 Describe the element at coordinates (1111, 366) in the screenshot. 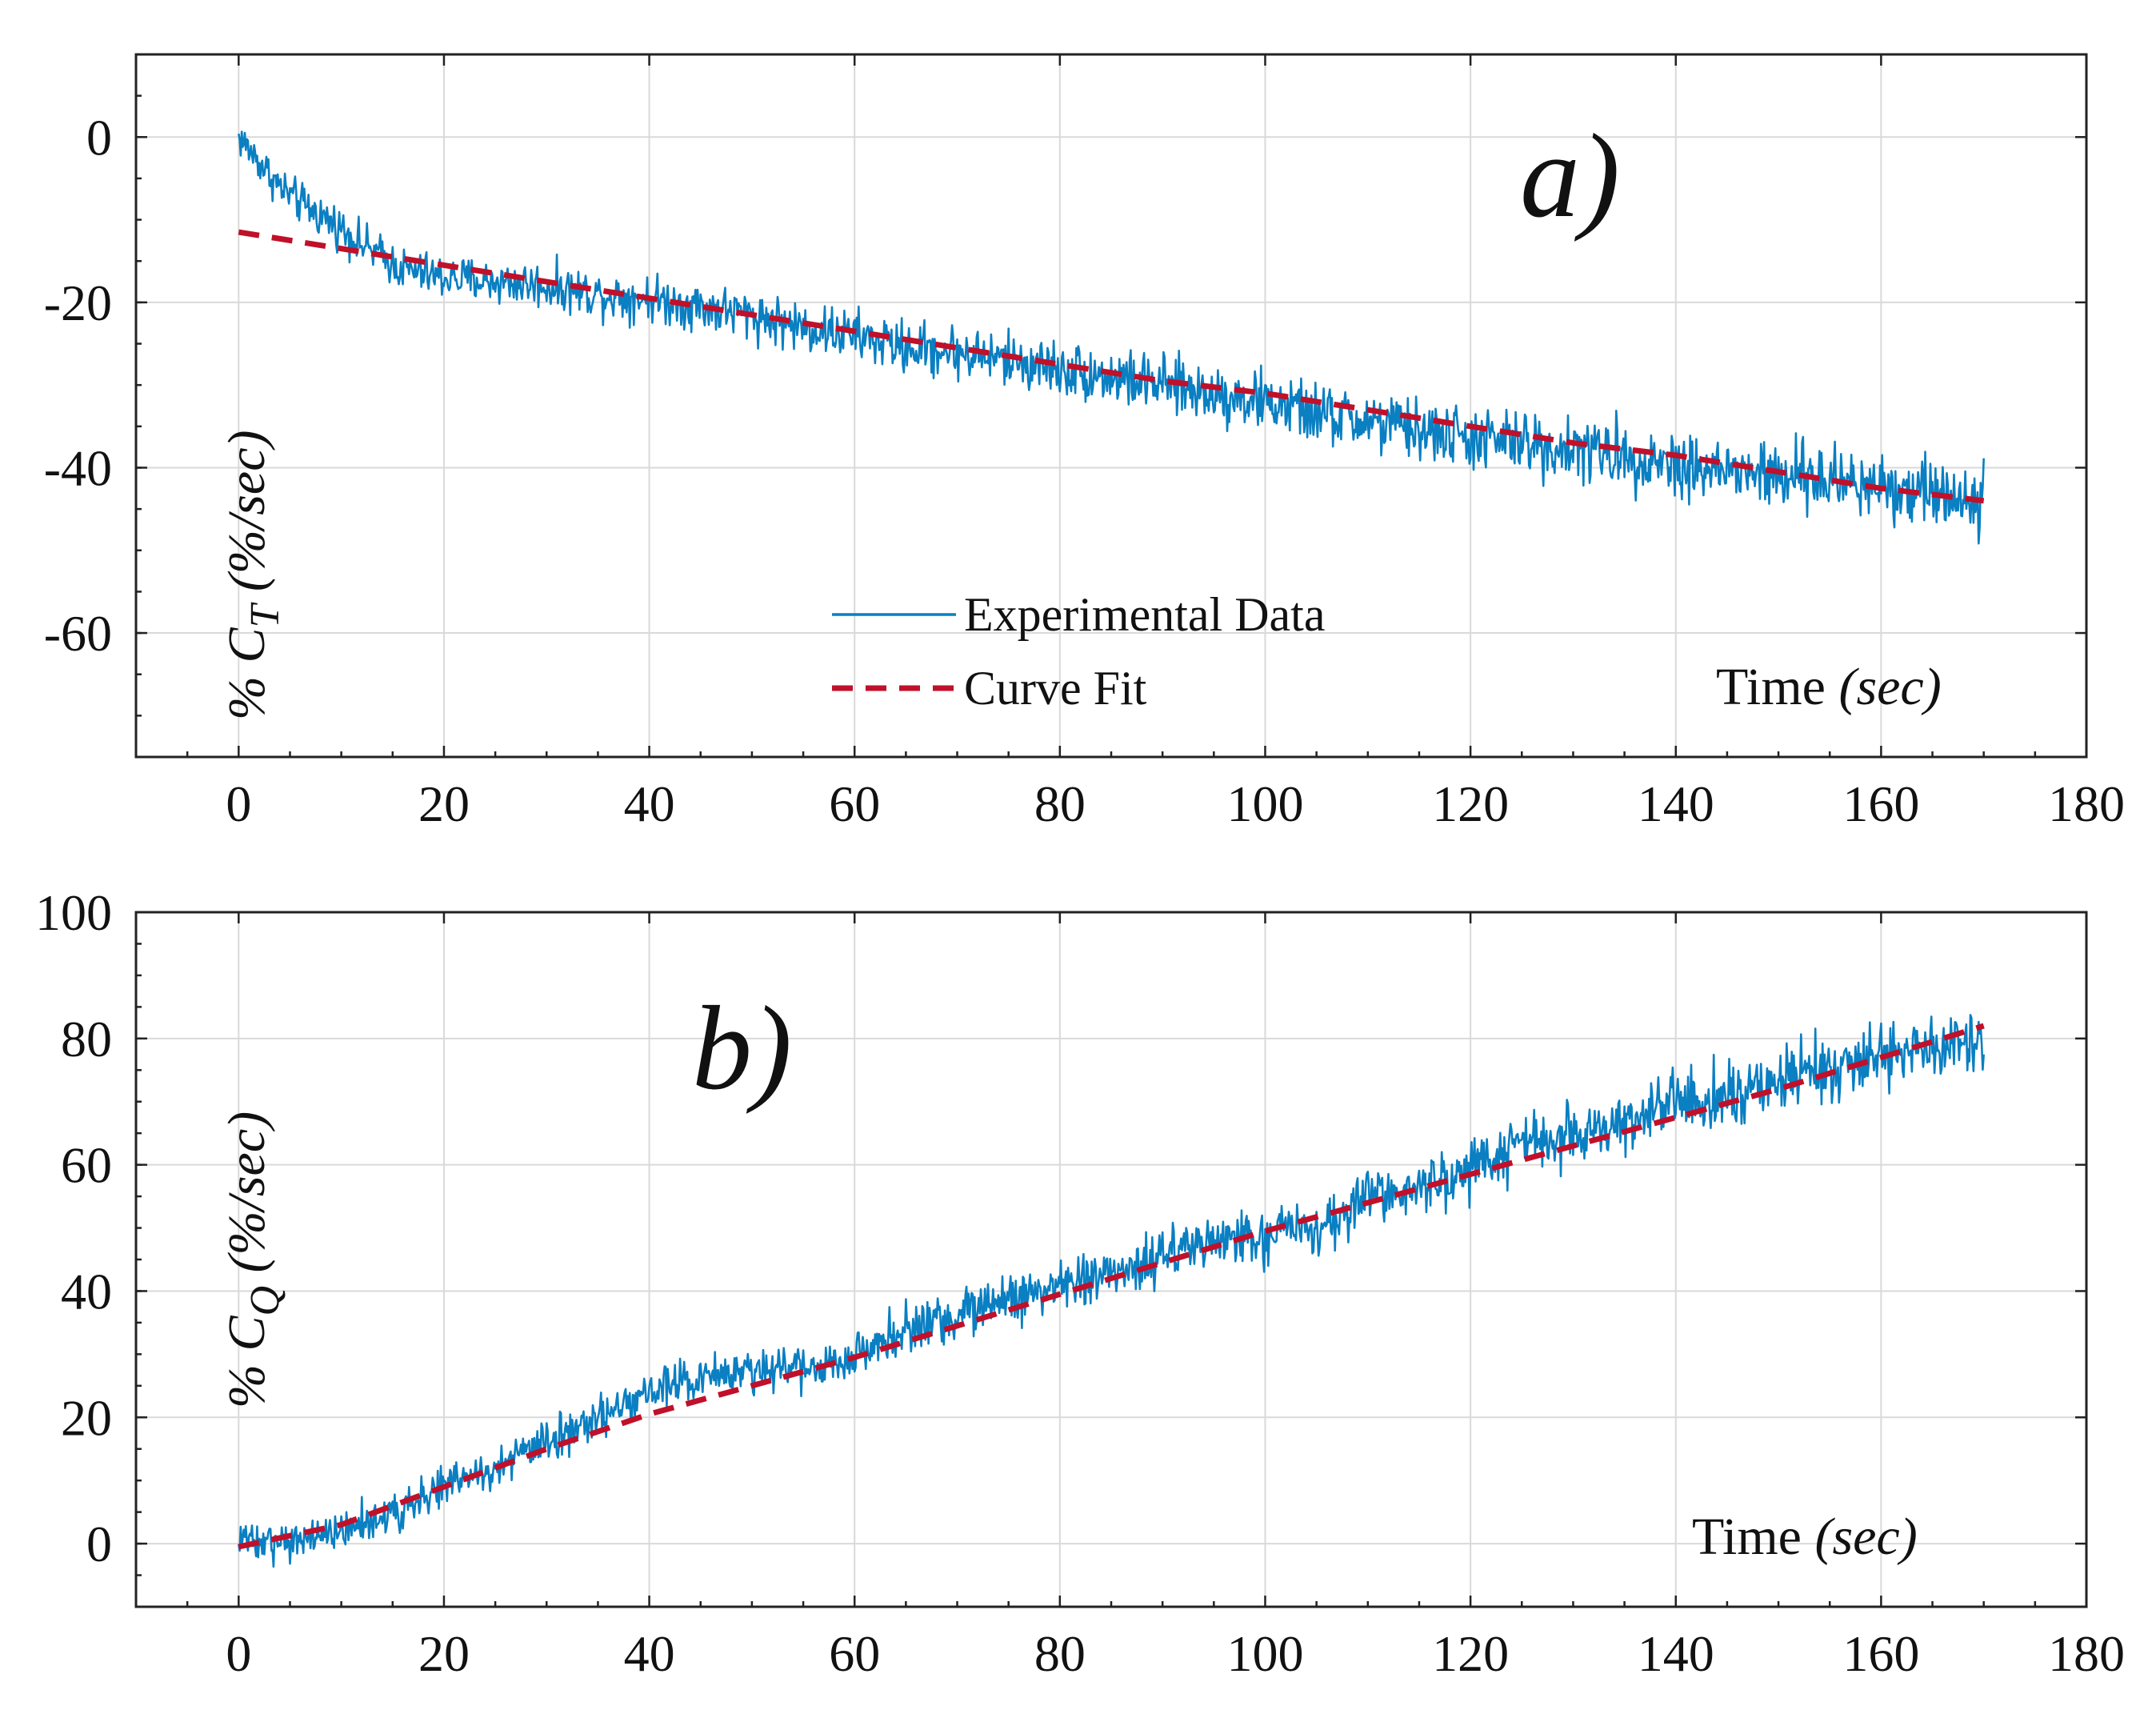

I see `panel-a-series-fit` at that location.